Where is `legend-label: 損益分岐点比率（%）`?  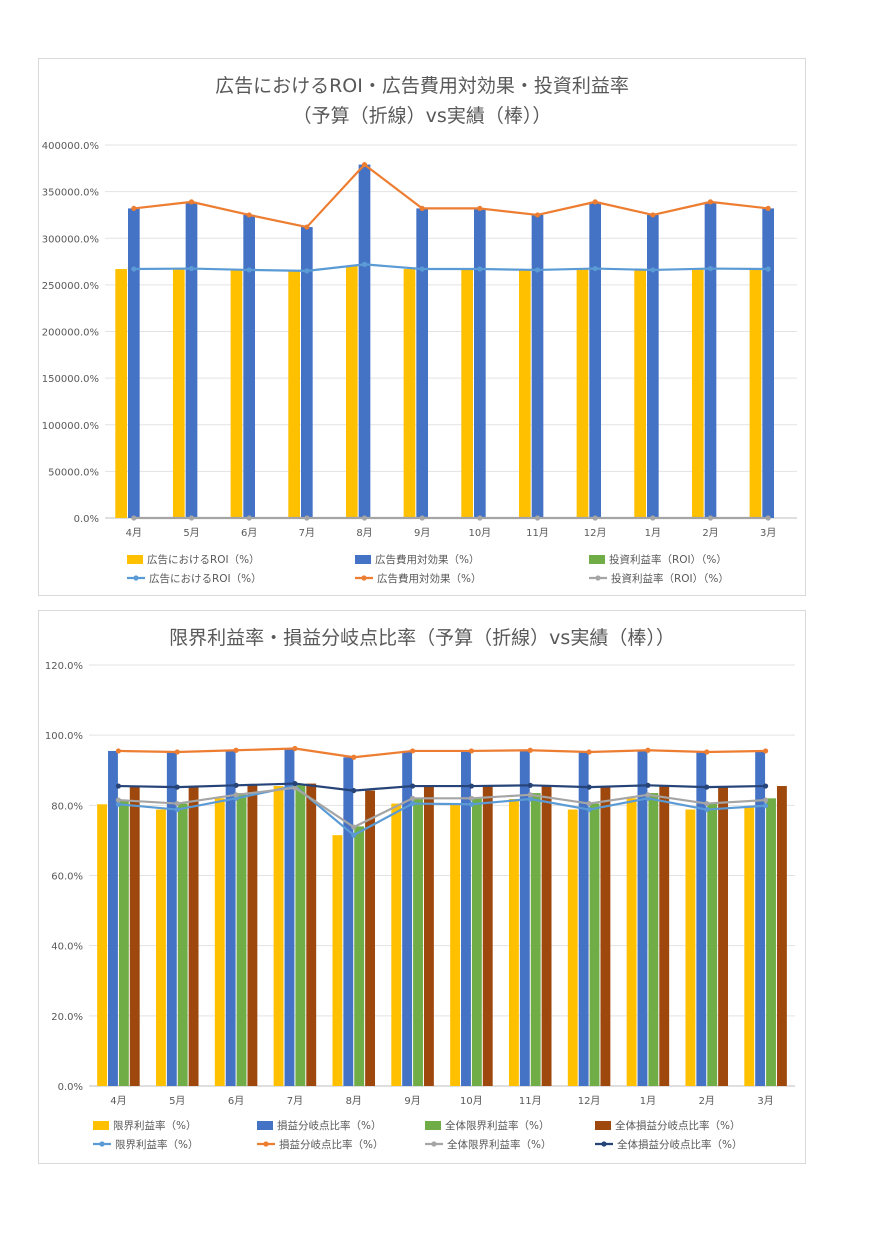
legend-label: 損益分岐点比率（%） is located at coordinates (329, 1125).